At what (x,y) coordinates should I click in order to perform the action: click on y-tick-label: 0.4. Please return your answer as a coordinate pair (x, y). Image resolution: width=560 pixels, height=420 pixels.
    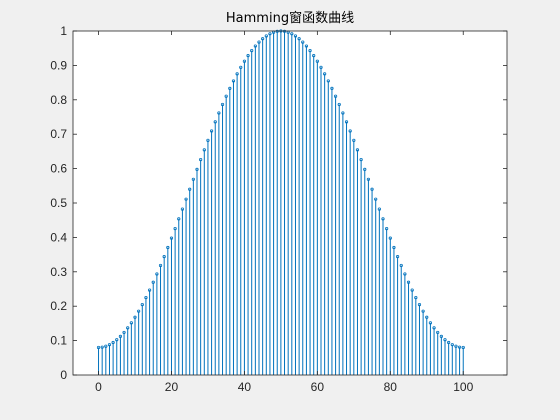
    Looking at the image, I should click on (58, 237).